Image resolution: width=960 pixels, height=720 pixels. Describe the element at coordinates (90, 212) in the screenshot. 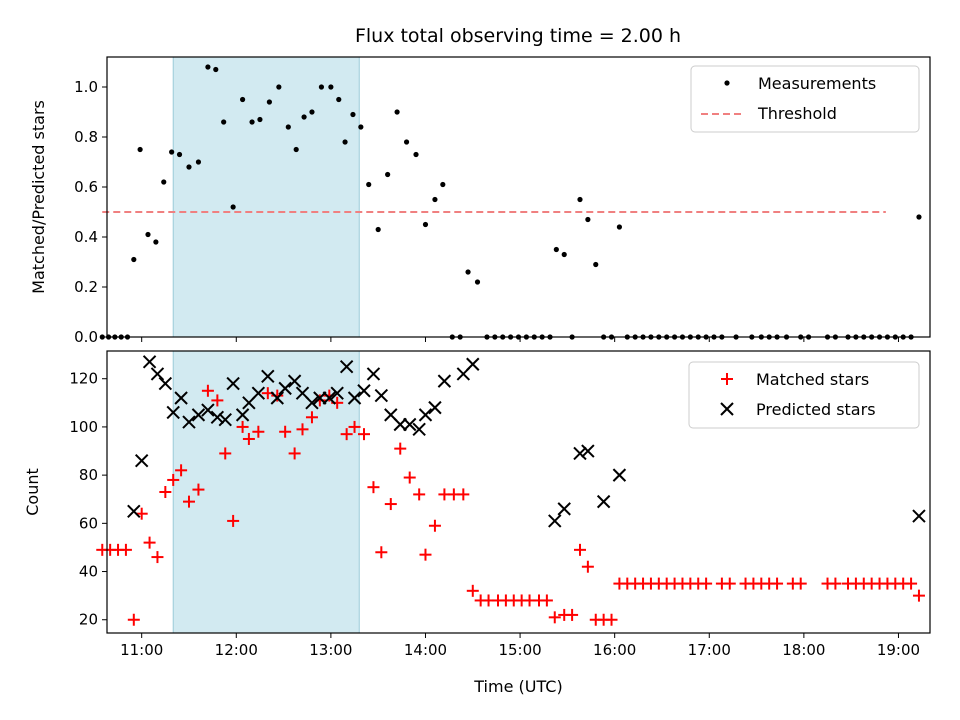

I see `ratio-y-ticks: 0.0 0.2 0.4 0.6 0.8 1.0` at that location.